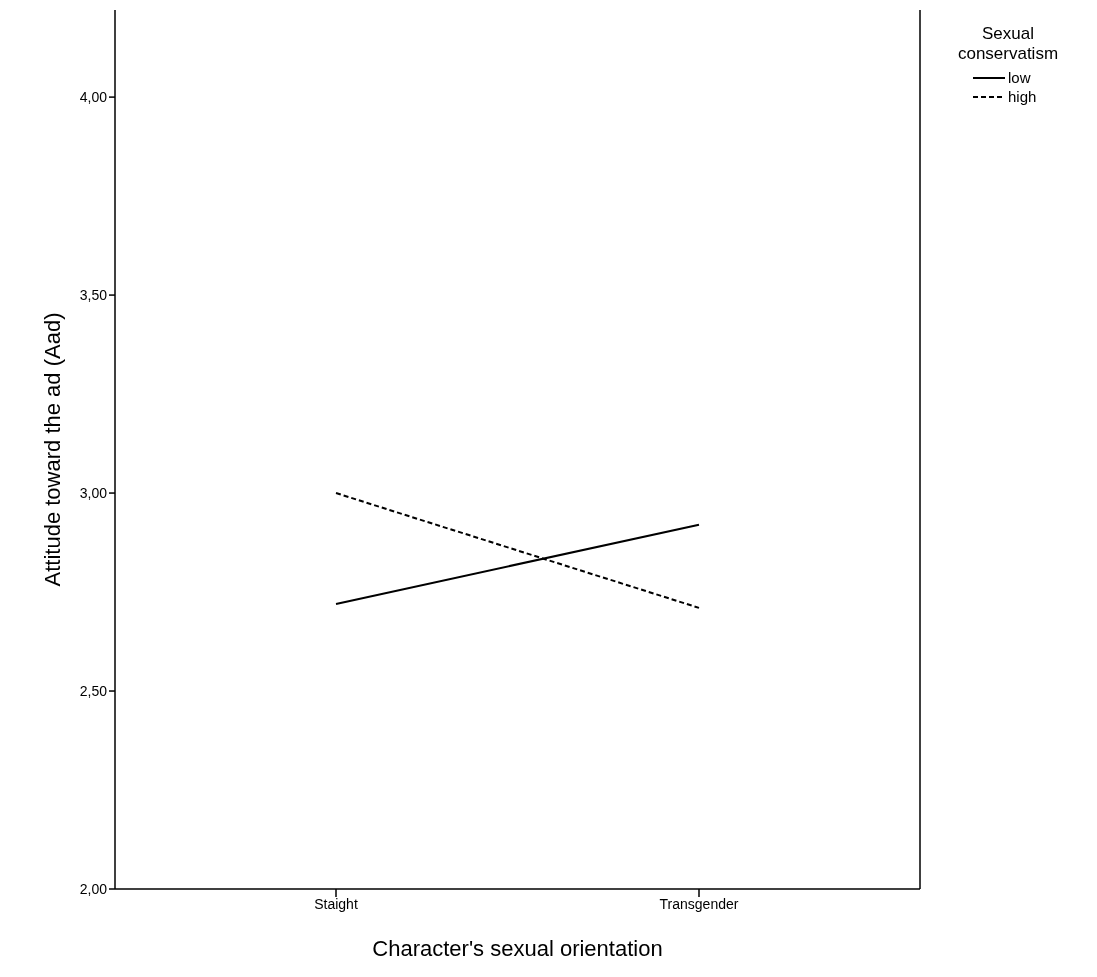 This screenshot has height=977, width=1097. Describe the element at coordinates (93, 493) in the screenshot. I see `y-tick-label: 3,00` at that location.